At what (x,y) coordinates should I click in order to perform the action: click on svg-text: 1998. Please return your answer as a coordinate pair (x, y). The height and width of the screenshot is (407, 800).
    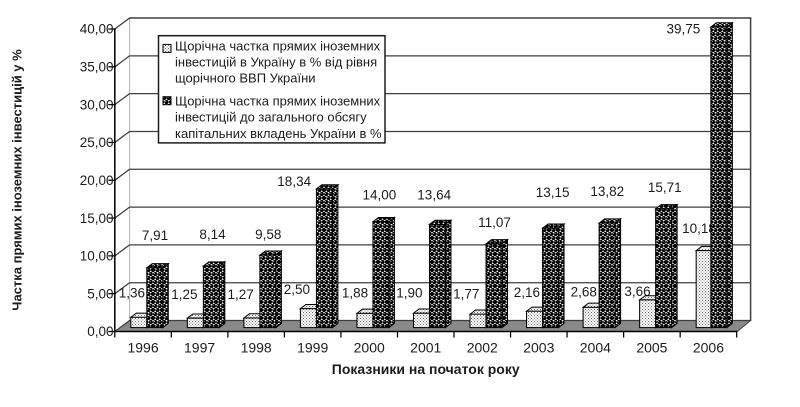
    Looking at the image, I should click on (256, 348).